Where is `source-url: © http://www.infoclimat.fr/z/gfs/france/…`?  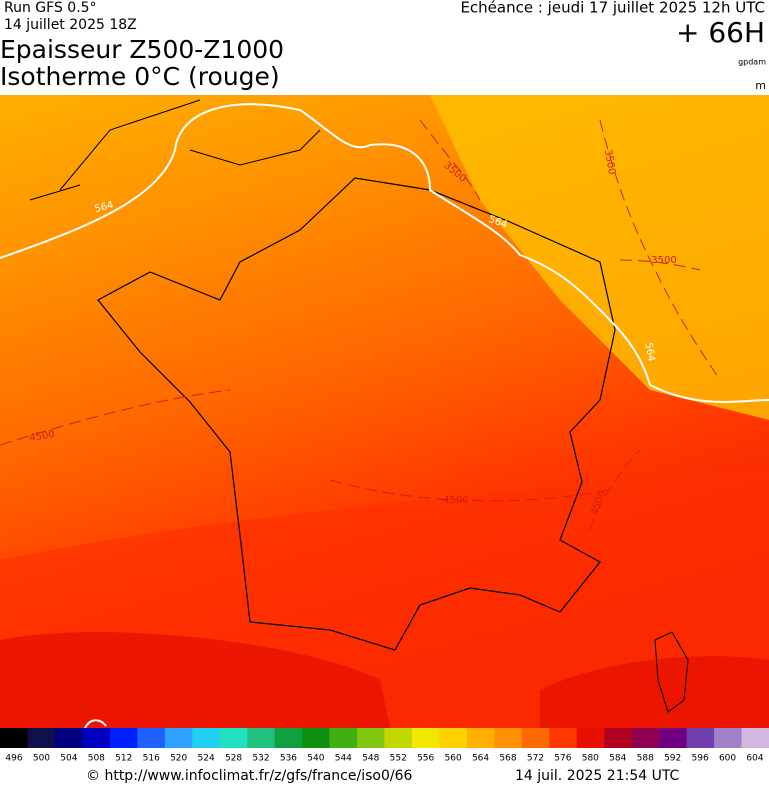
source-url: © http://www.infoclimat.fr/z/gfs/france/… is located at coordinates (249, 776).